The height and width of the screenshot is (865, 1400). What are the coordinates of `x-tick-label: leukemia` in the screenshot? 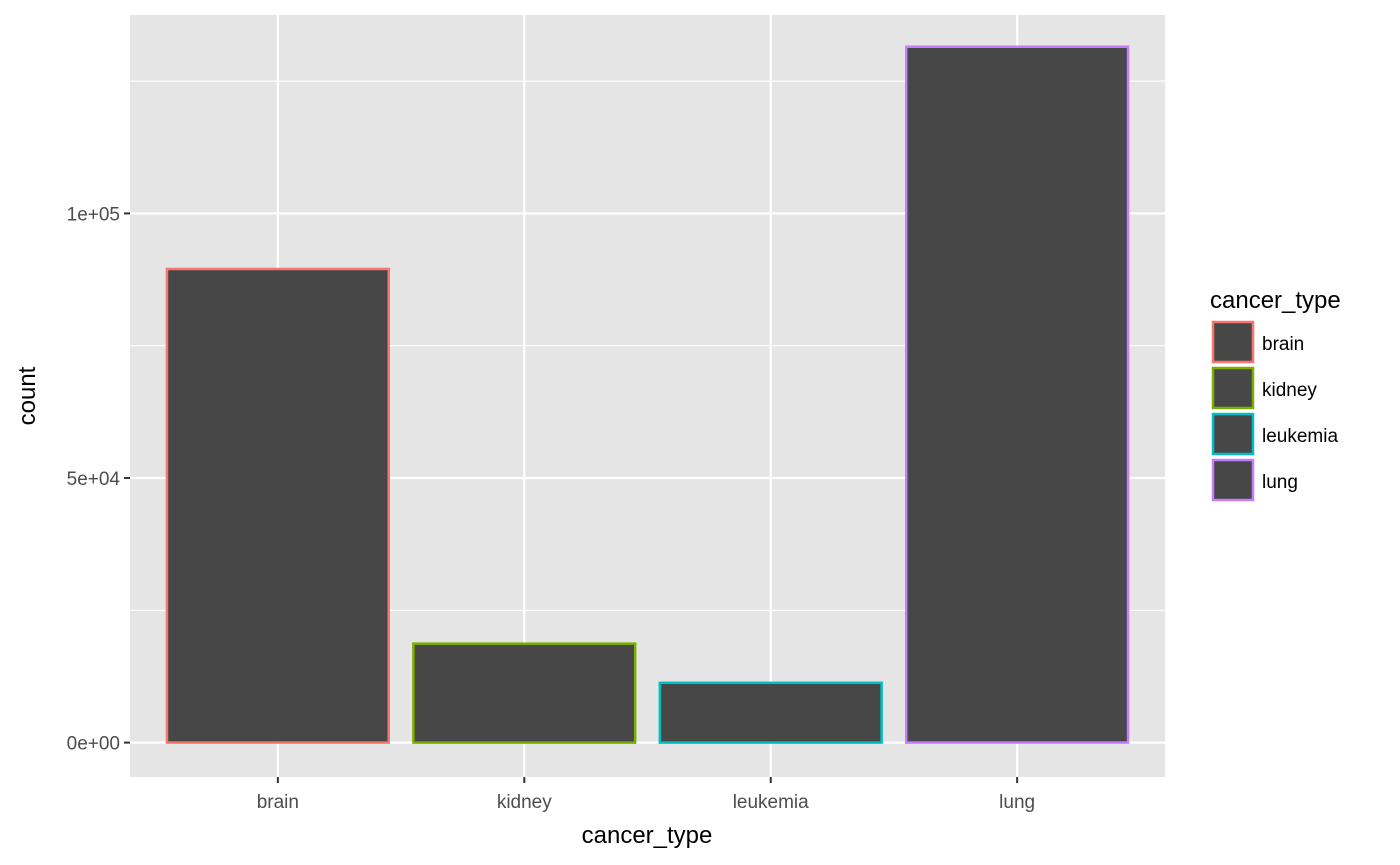 It's located at (771, 802).